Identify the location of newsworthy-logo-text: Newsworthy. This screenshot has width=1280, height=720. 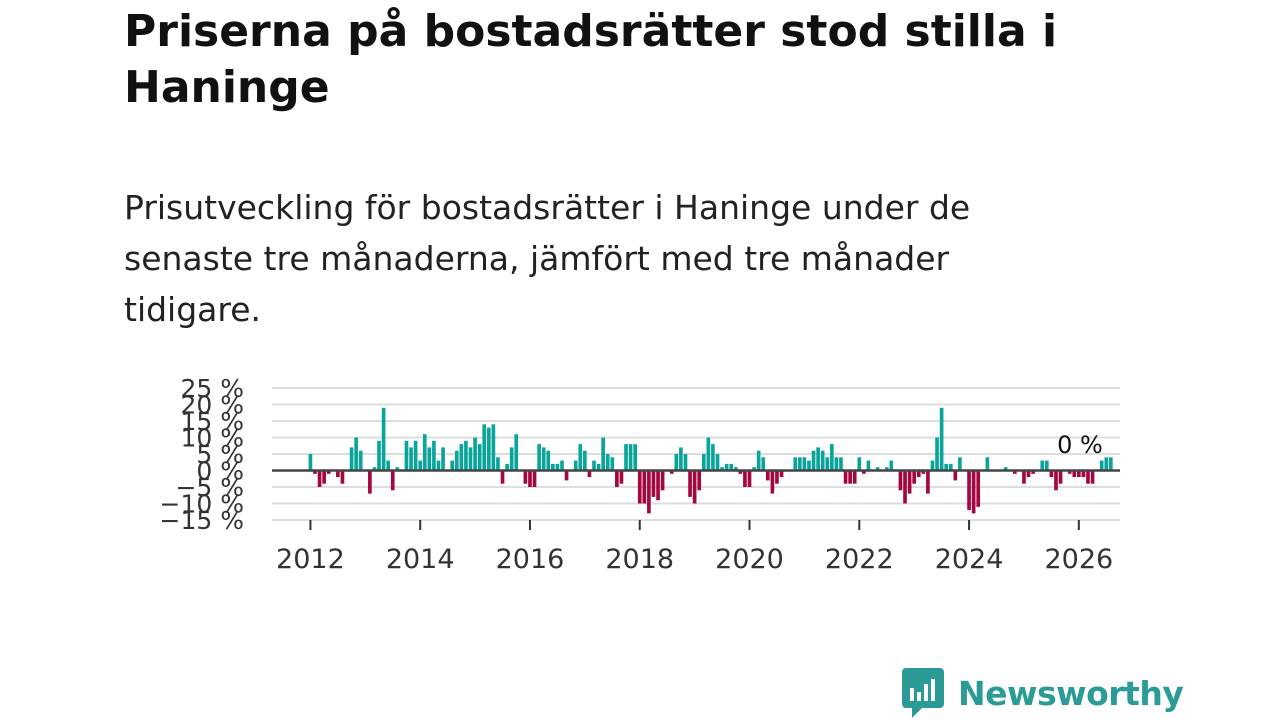
(1071, 693).